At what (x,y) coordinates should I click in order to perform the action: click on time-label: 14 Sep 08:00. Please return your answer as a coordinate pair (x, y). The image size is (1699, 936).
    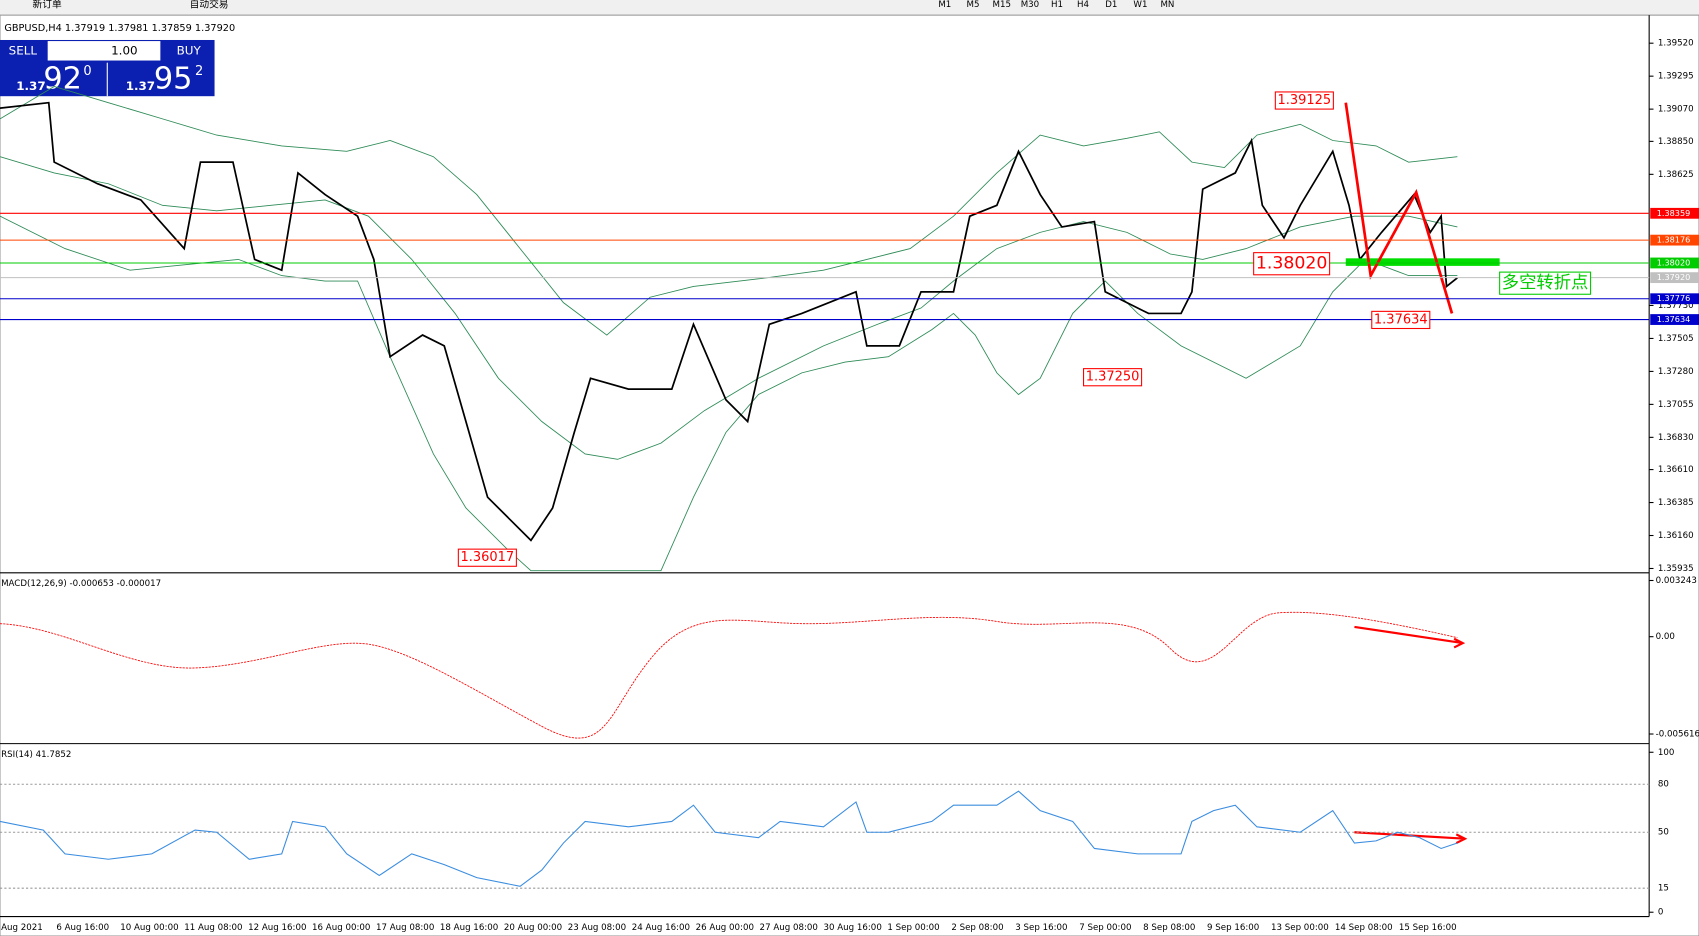
    Looking at the image, I should click on (1364, 928).